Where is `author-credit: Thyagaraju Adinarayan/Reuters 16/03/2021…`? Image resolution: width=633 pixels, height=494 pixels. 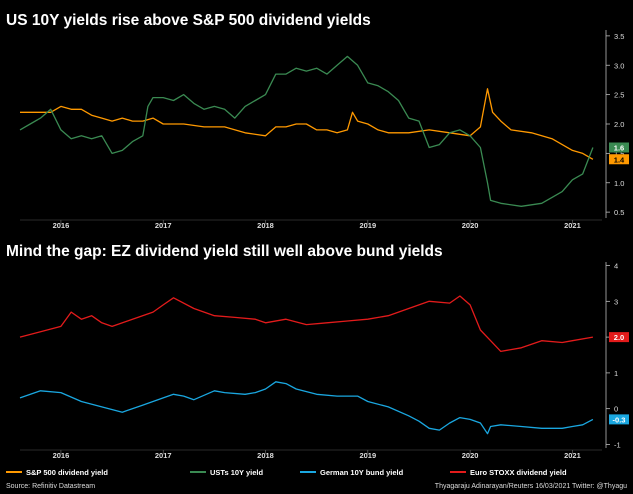
author-credit: Thyagaraju Adinarayan/Reuters 16/03/2021… is located at coordinates (530, 486).